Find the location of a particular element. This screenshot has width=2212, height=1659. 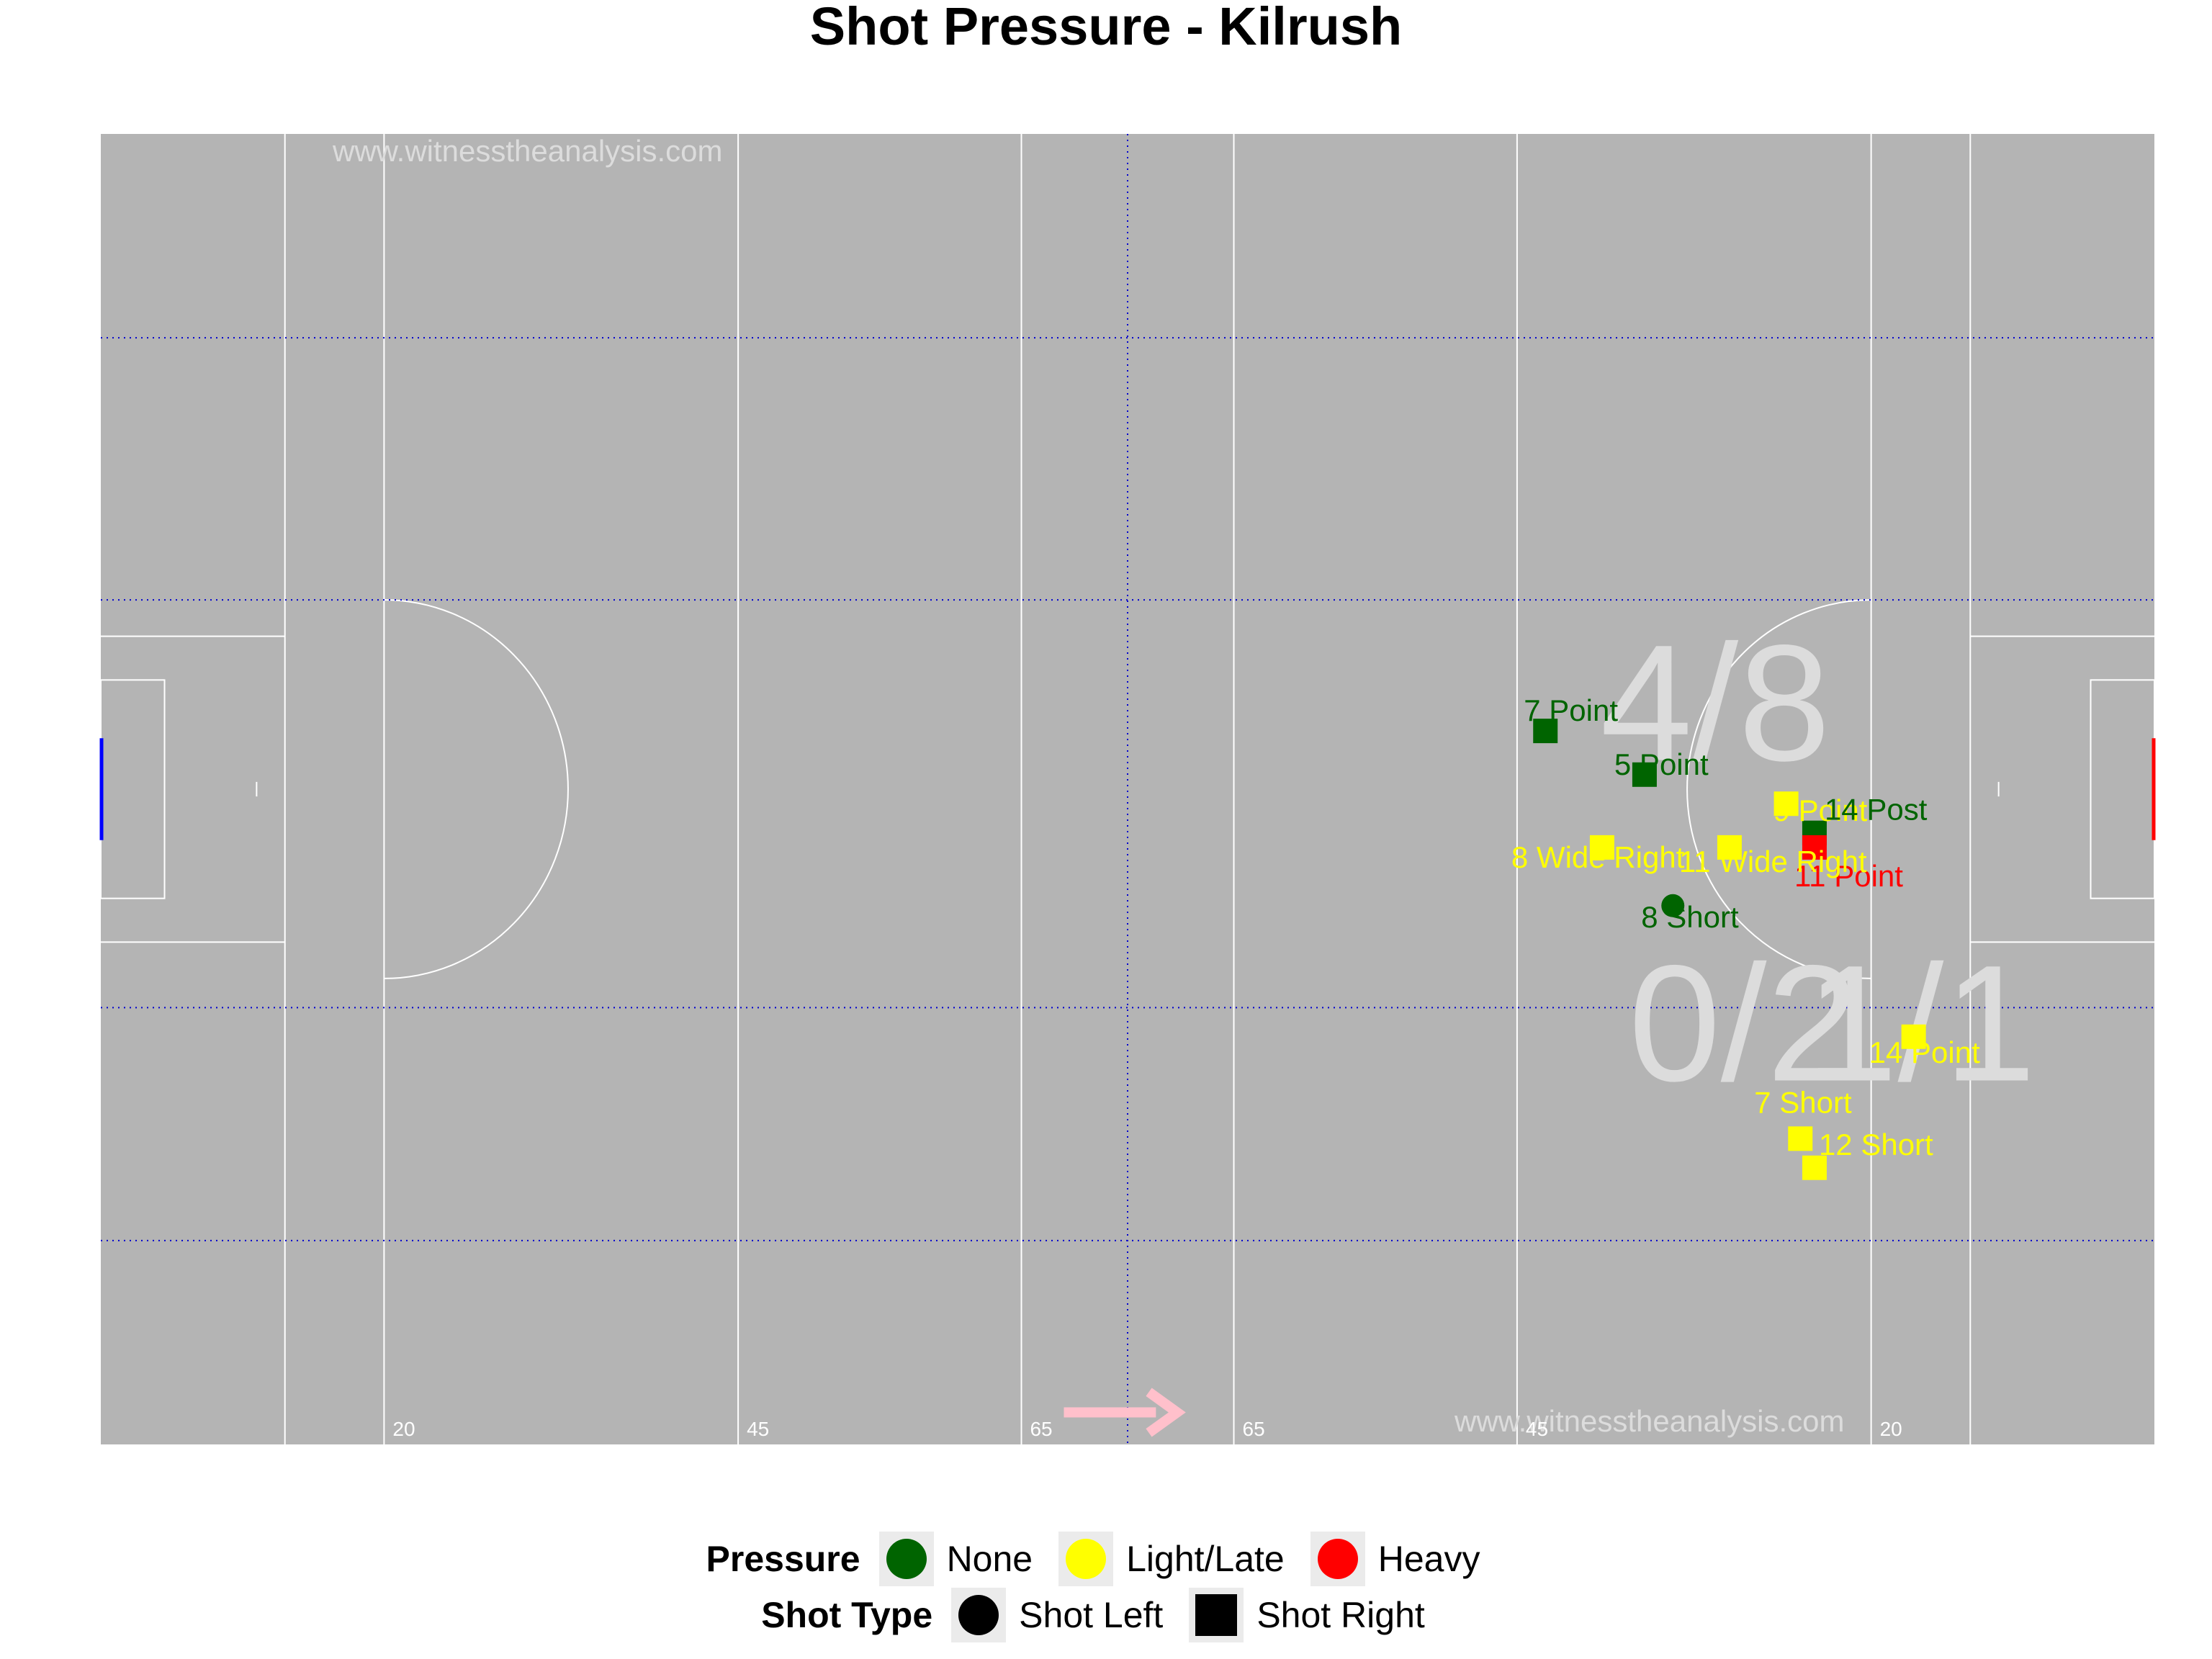

shot-label: 12 Short is located at coordinates (1876, 1144).